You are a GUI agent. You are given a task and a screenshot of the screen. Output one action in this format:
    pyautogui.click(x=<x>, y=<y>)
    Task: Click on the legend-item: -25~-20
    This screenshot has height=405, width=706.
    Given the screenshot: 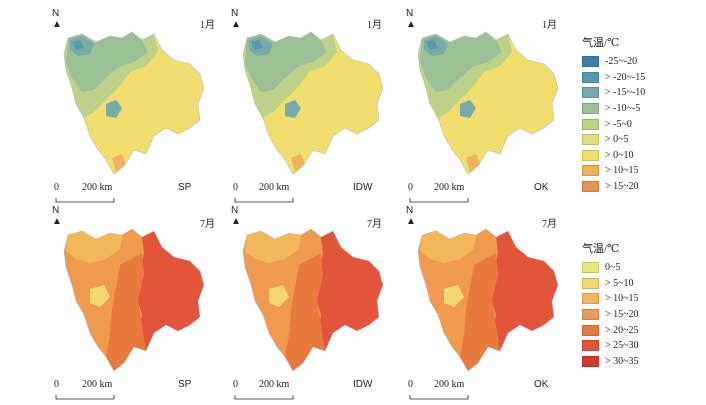 What is the action you would take?
    pyautogui.click(x=613, y=62)
    